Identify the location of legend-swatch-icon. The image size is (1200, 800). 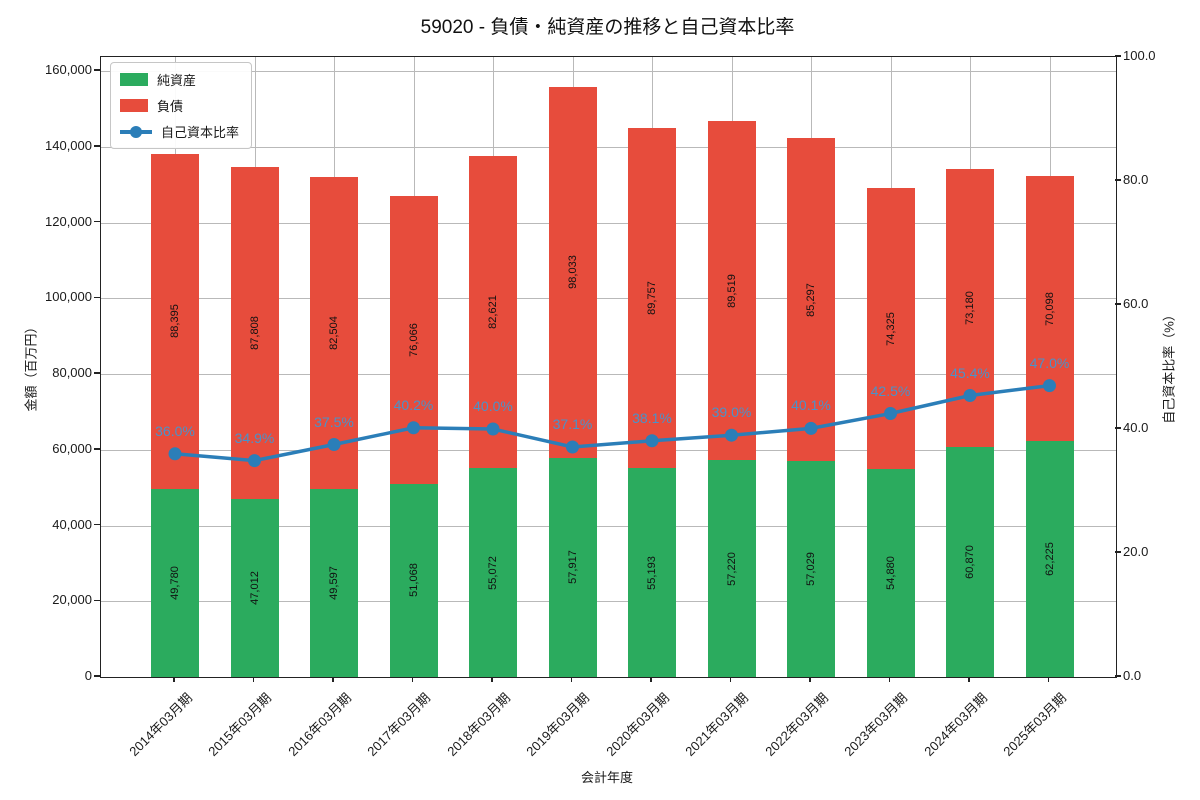
(134, 79).